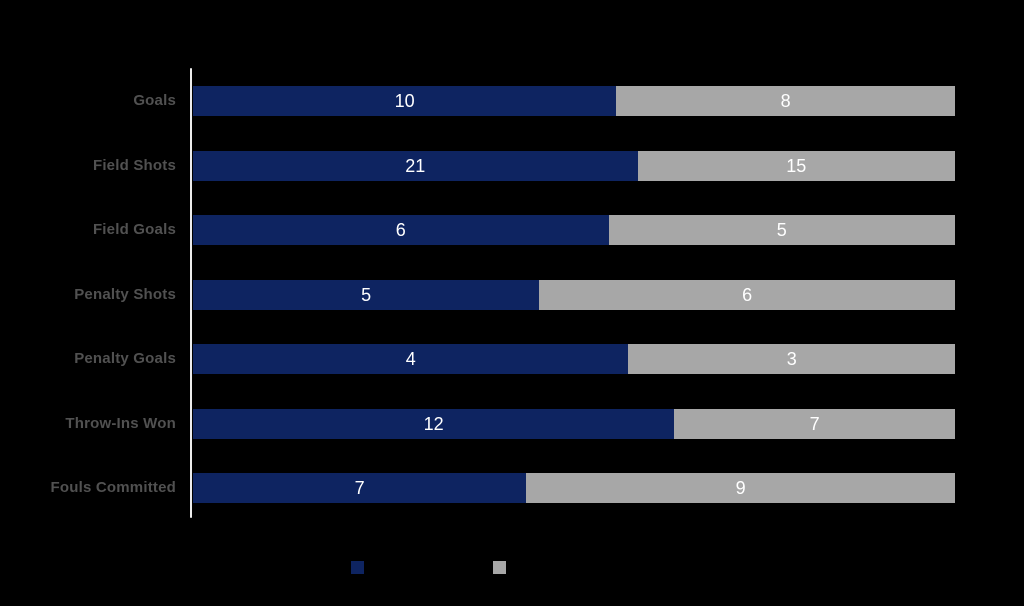 The image size is (1024, 606). I want to click on bar-segment-series2: 8, so click(785, 101).